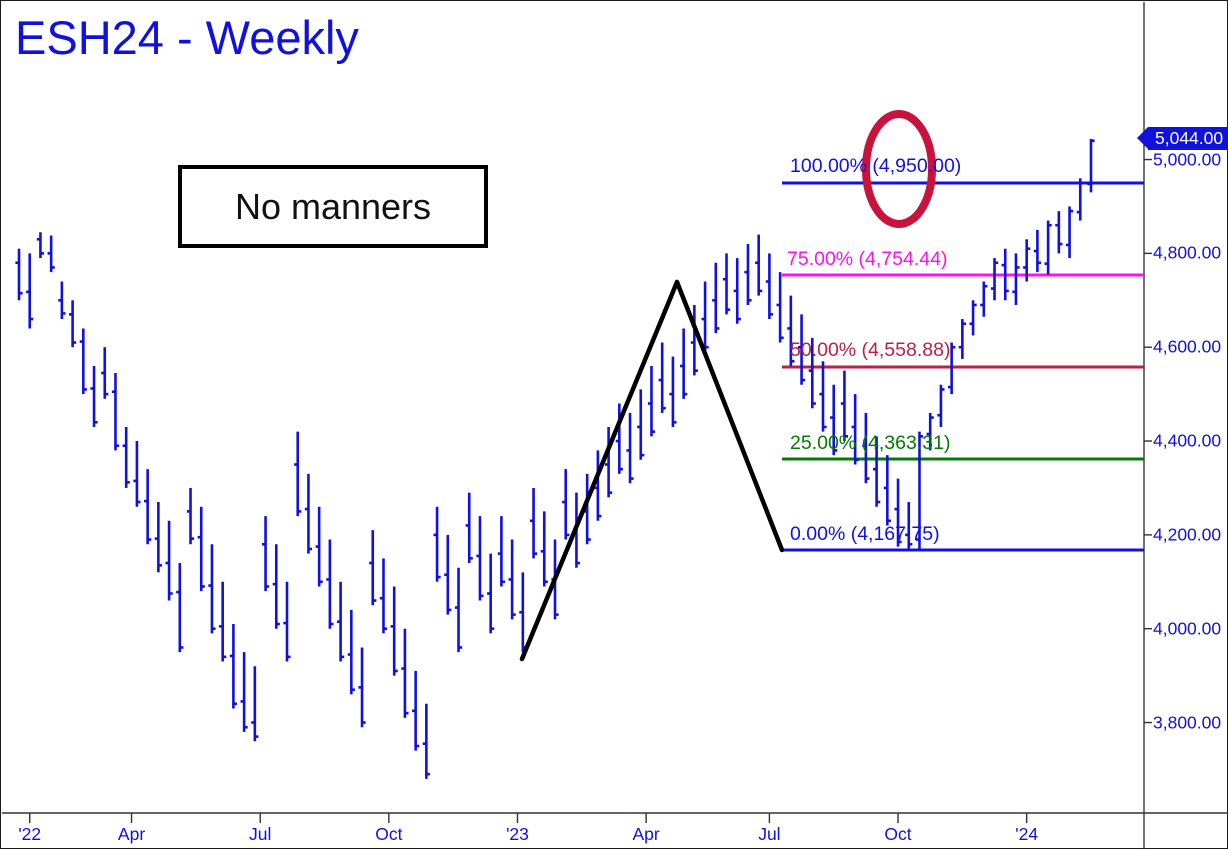 The width and height of the screenshot is (1228, 850). Describe the element at coordinates (1187, 252) in the screenshot. I see `y-axis-tick-label: 4,800.00` at that location.